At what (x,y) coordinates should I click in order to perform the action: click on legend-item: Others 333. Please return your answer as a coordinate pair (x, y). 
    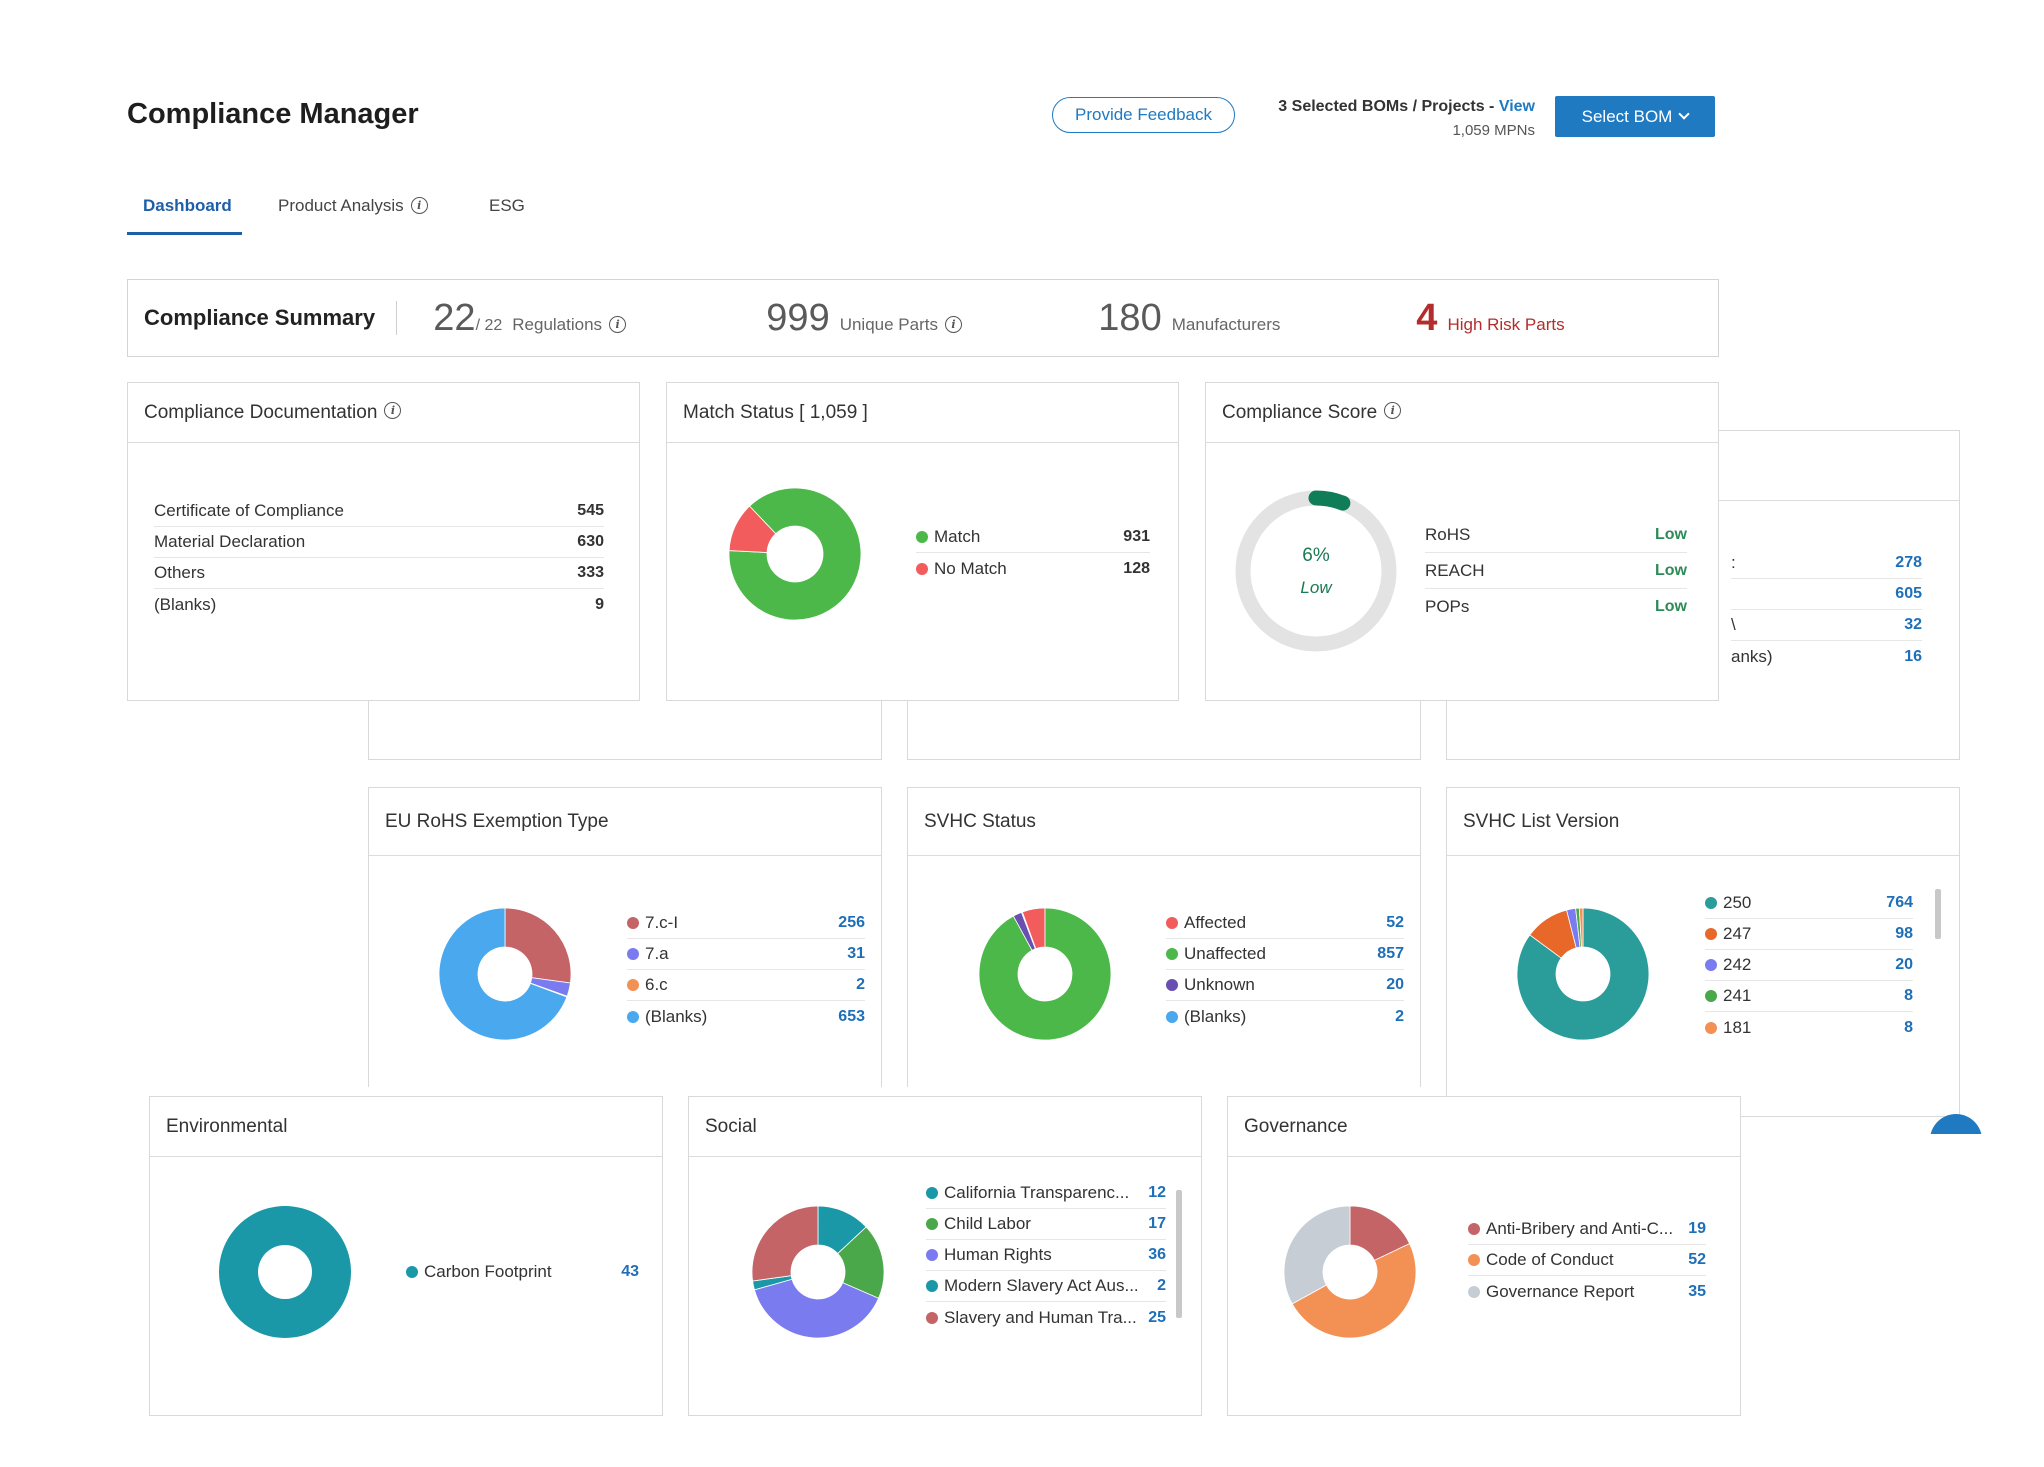
    Looking at the image, I should click on (379, 573).